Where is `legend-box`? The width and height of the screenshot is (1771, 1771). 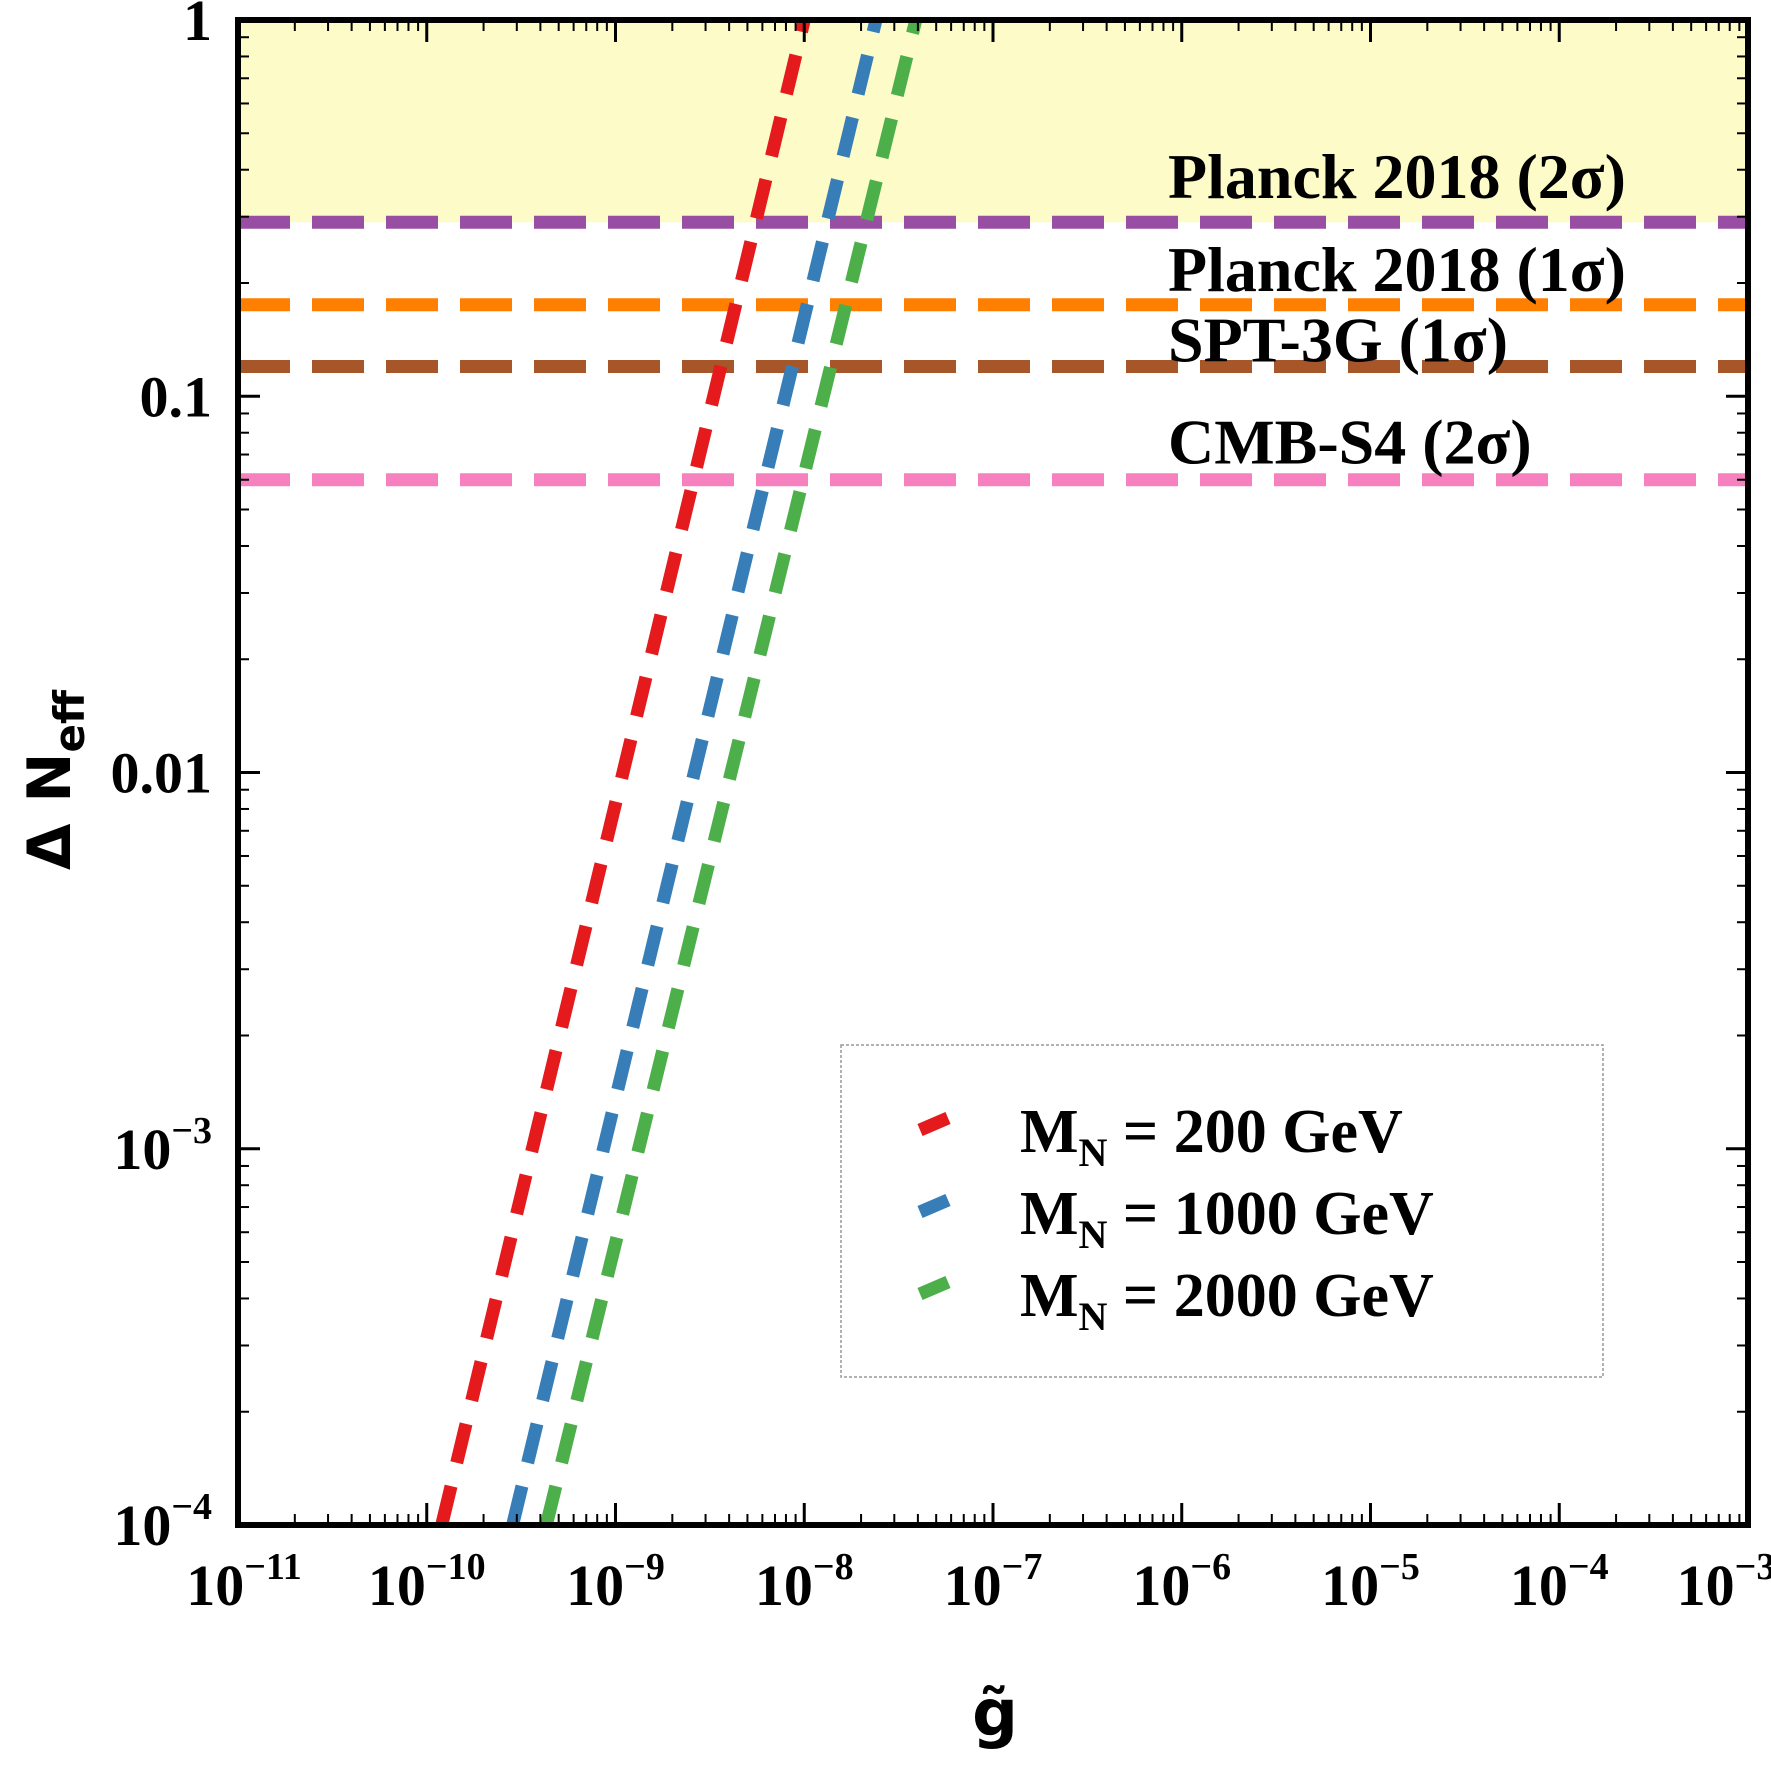 legend-box is located at coordinates (1222, 1211).